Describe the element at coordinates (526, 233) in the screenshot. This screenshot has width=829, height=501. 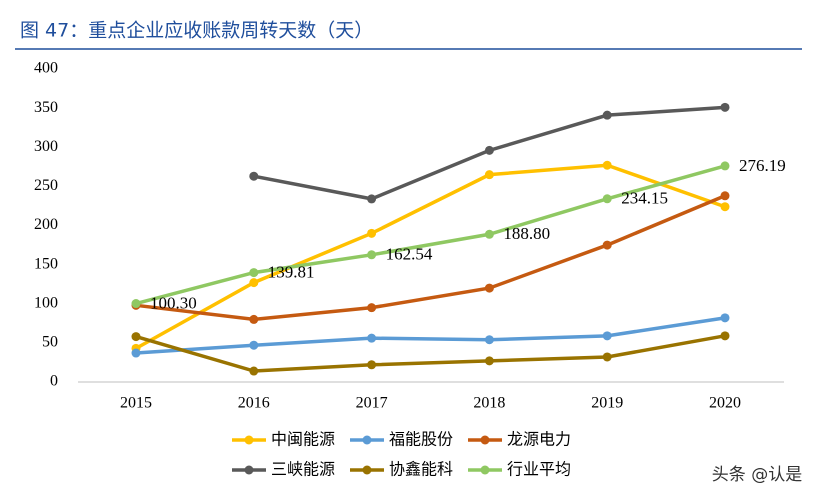
I see `data-label: 188.80` at that location.